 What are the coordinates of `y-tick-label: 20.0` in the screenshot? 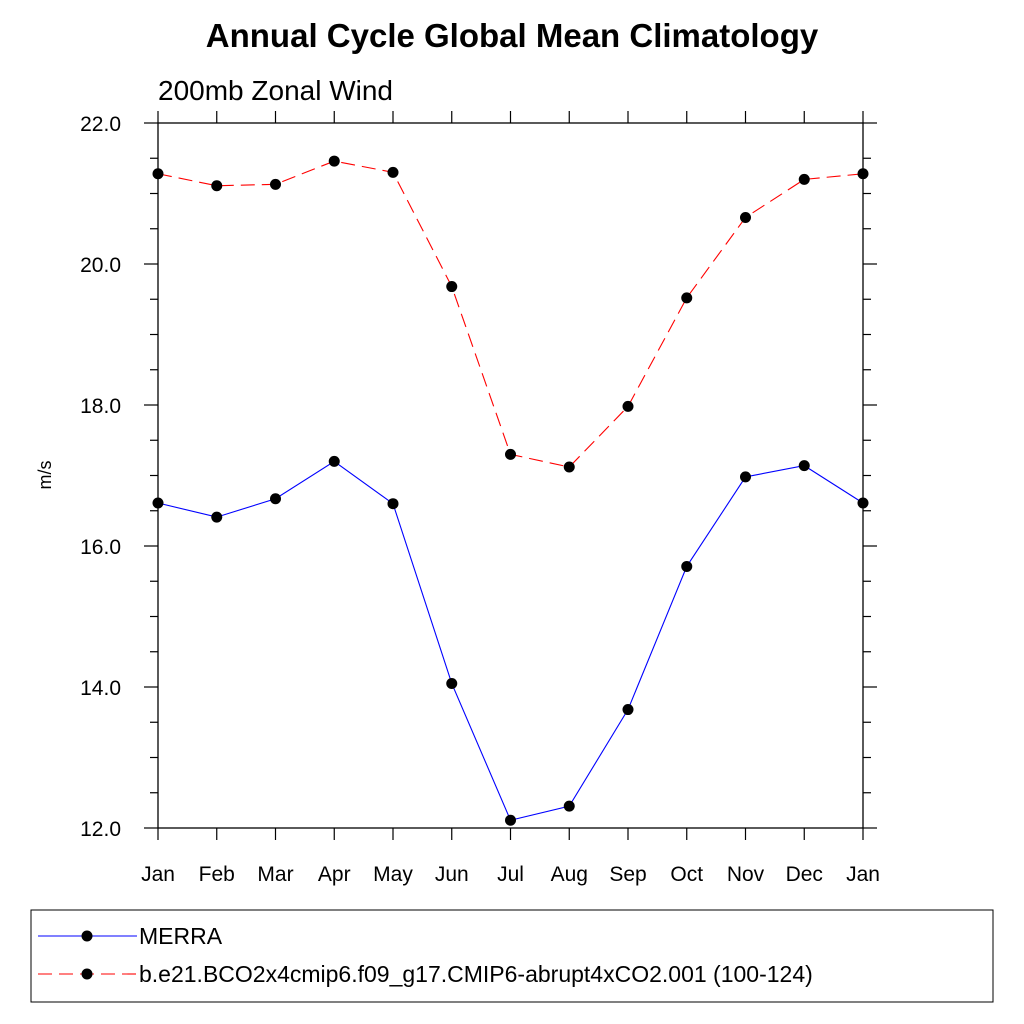 It's located at (100, 265).